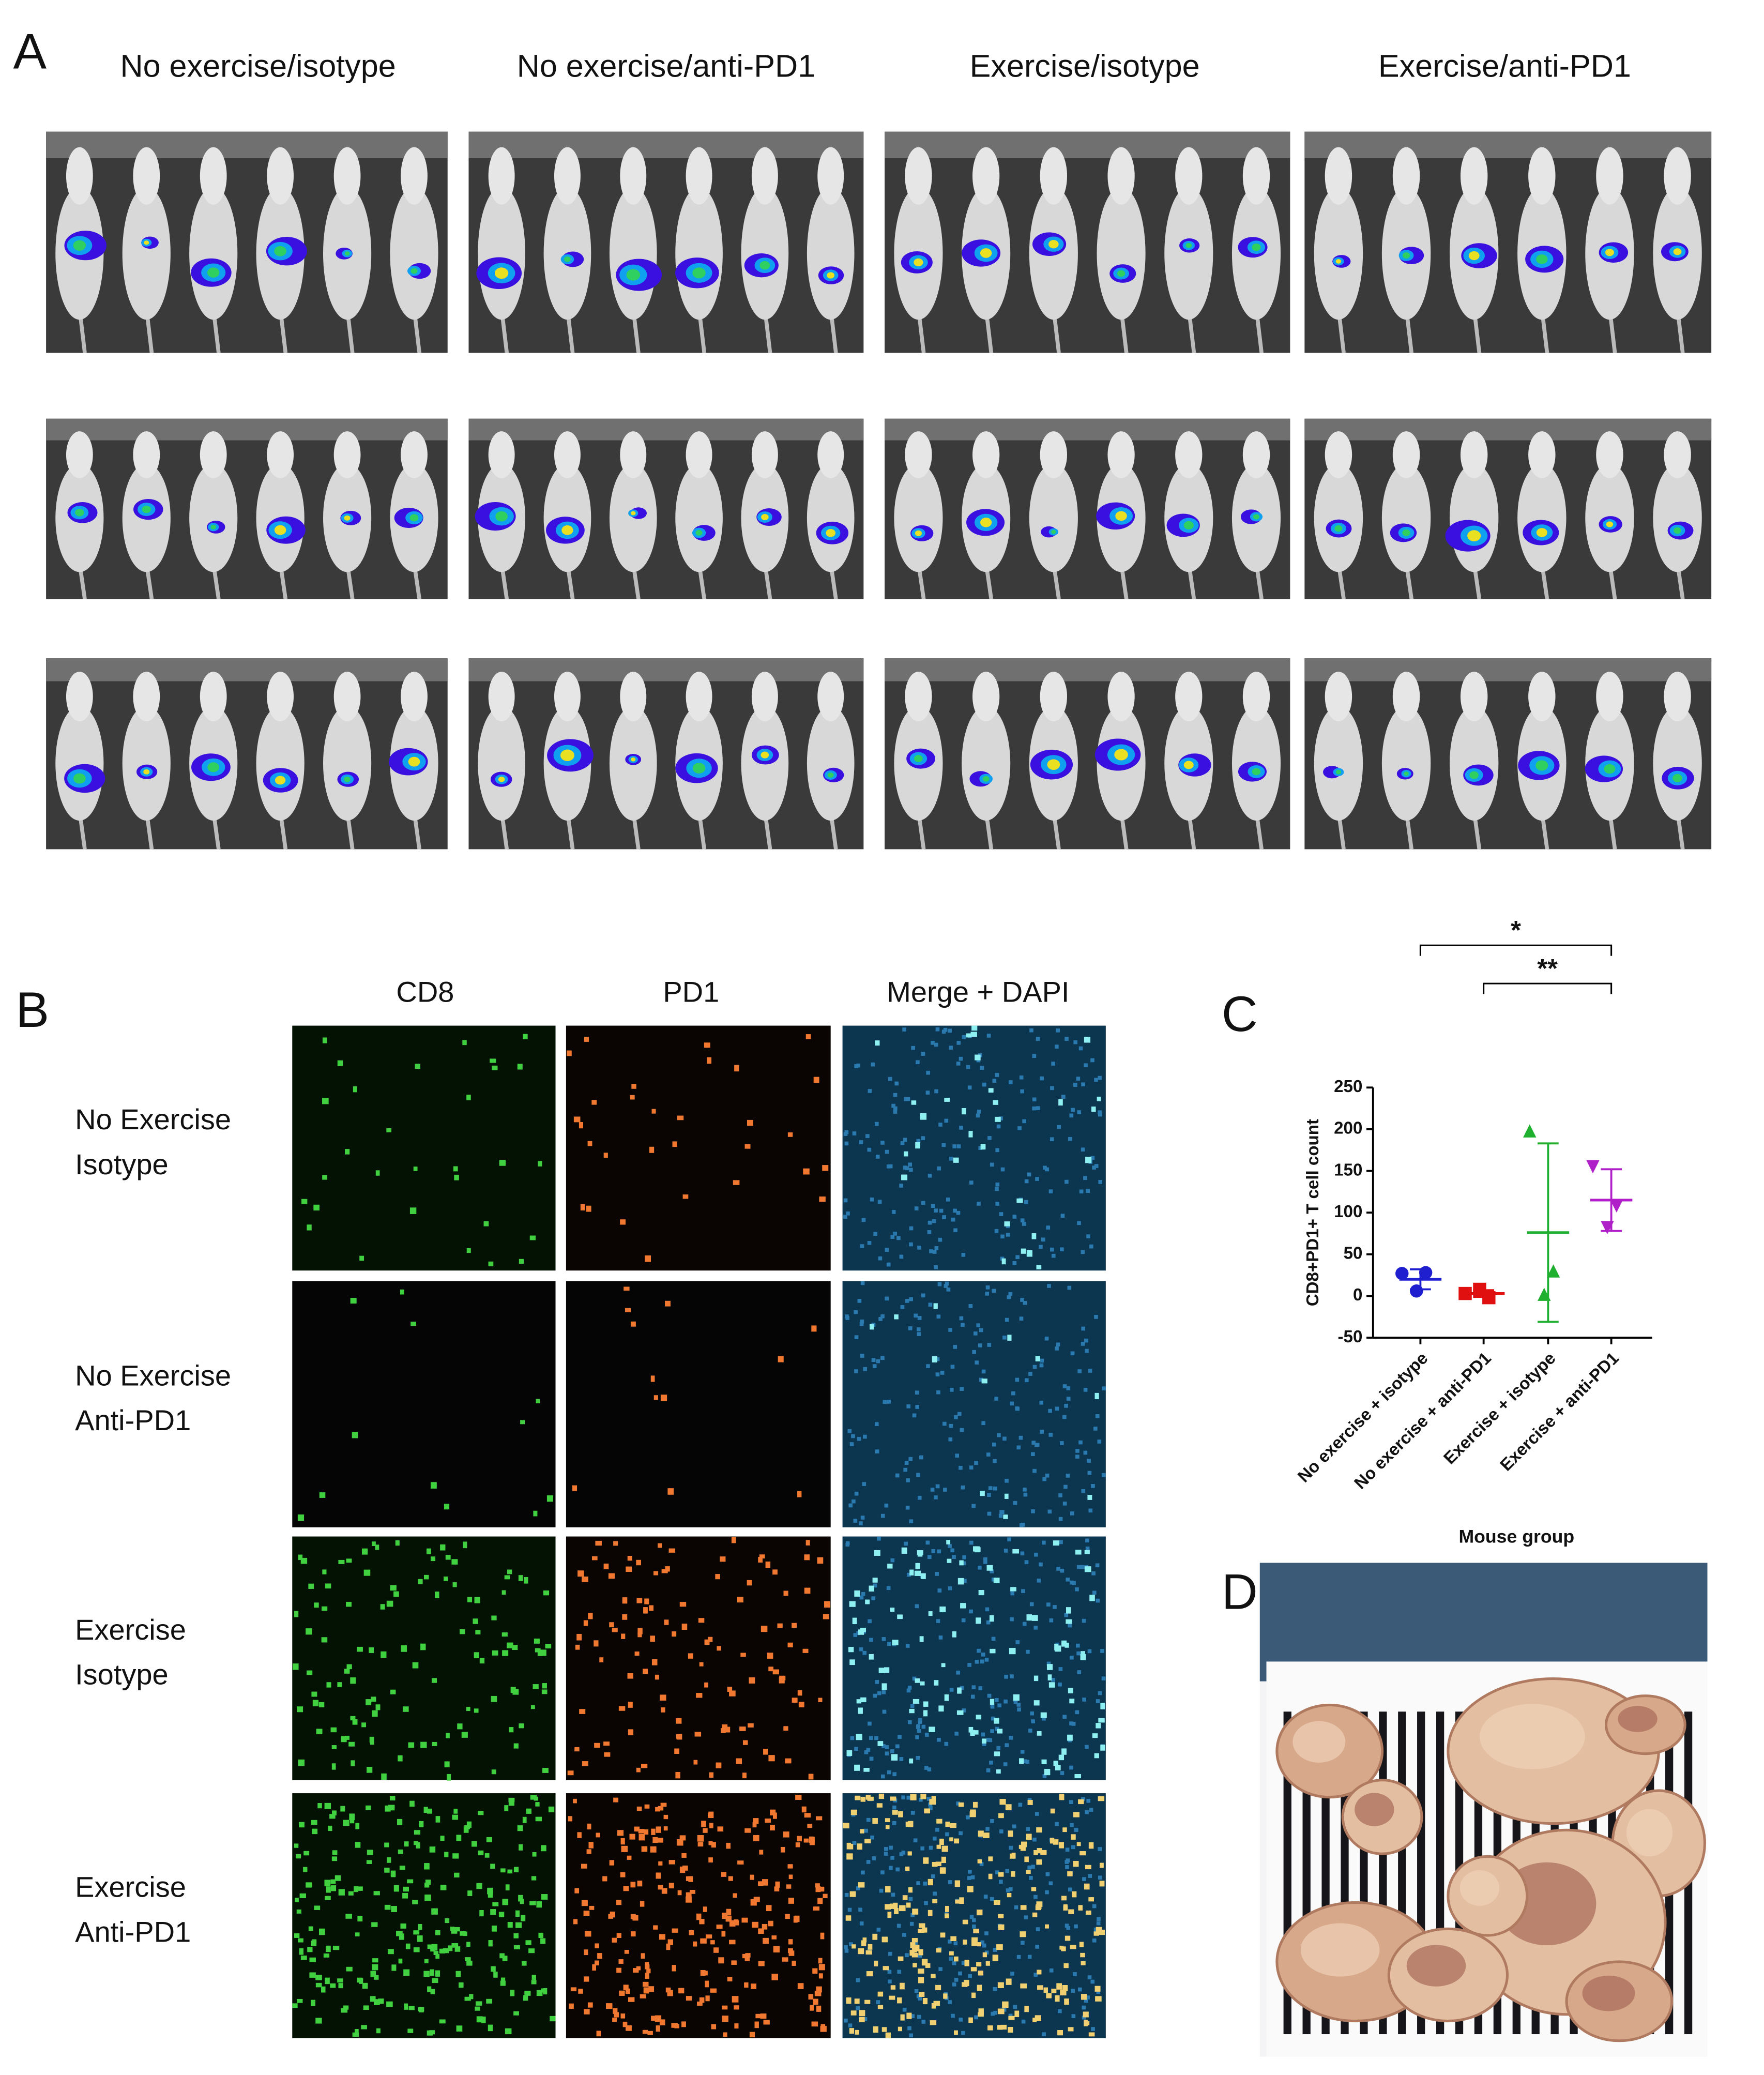 Image resolution: width=1764 pixels, height=2075 pixels. I want to click on x-tick-label: No exercise + isotype, so click(1363, 1417).